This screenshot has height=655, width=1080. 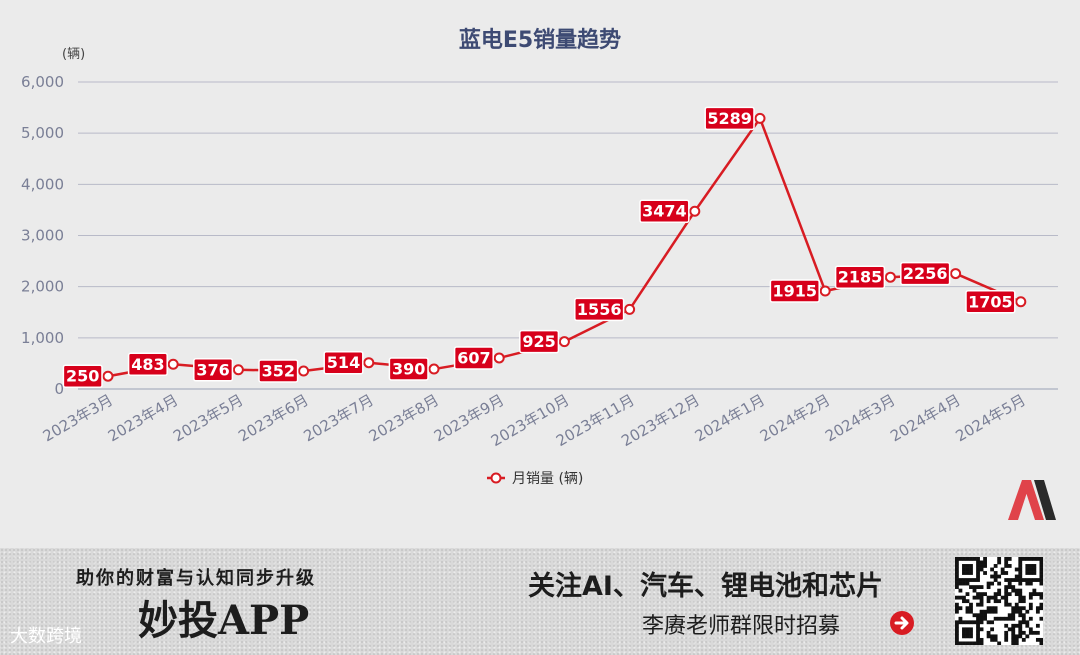 I want to click on data-label: 483, so click(x=147, y=364).